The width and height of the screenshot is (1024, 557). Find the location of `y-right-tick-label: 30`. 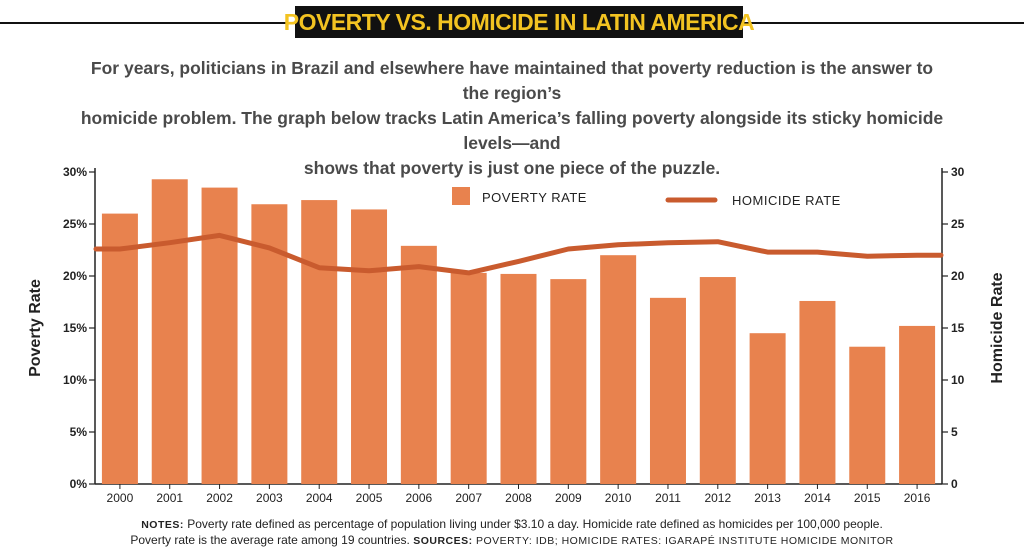

y-right-tick-label: 30 is located at coordinates (958, 172).